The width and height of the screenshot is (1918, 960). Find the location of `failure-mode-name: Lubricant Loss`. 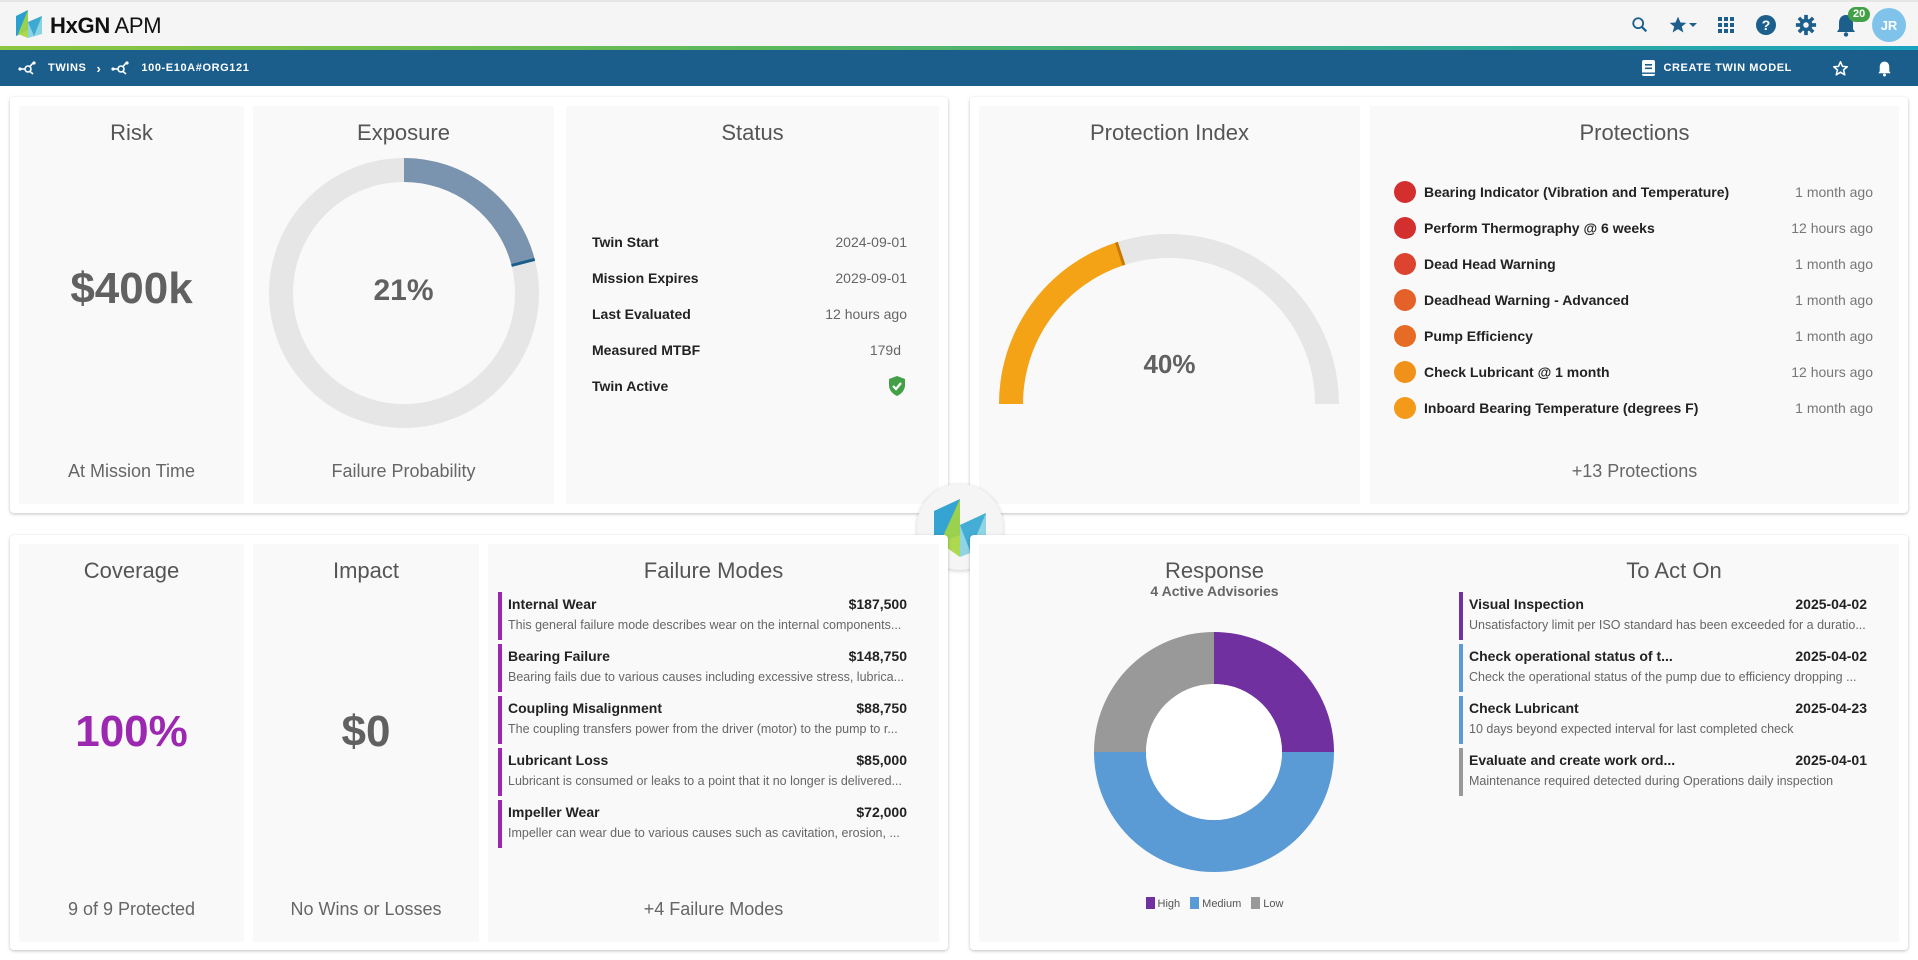

failure-mode-name: Lubricant Loss is located at coordinates (558, 760).